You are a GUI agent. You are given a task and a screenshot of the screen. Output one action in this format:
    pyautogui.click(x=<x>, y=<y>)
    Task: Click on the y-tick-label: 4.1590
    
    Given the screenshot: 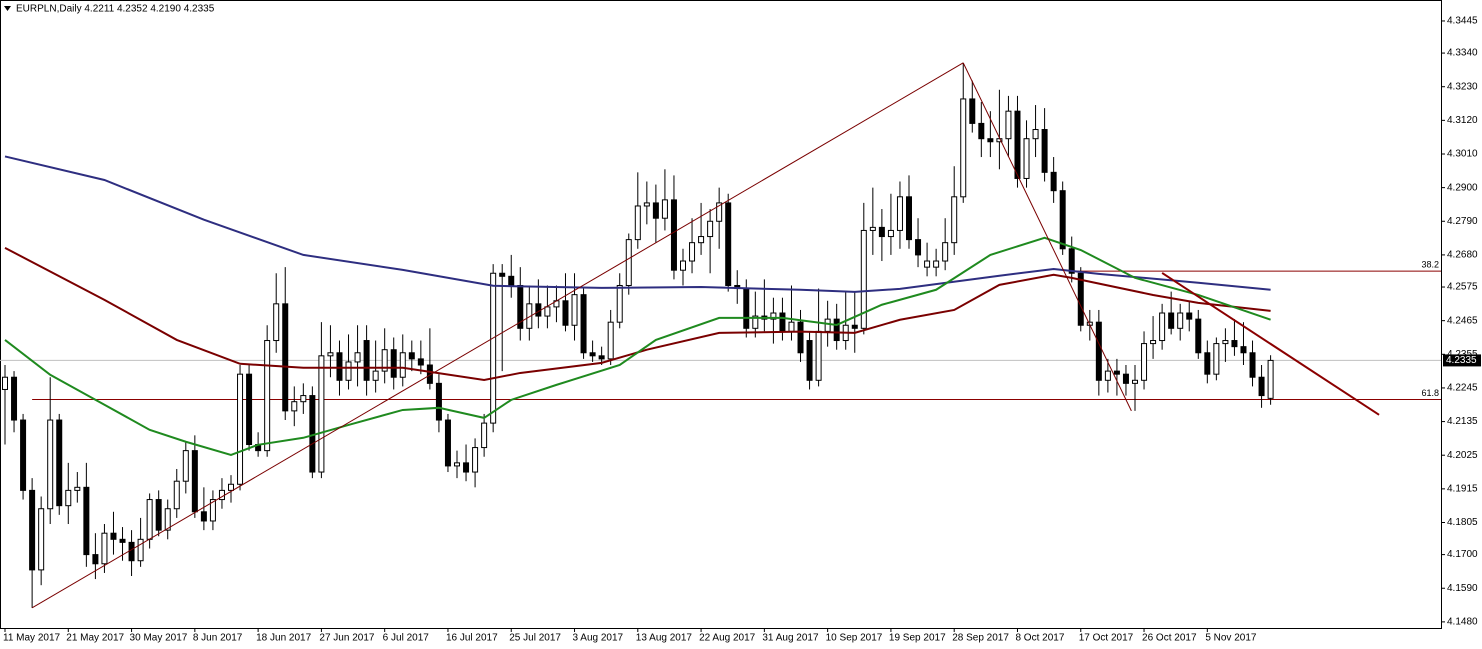 What is the action you would take?
    pyautogui.click(x=1462, y=588)
    